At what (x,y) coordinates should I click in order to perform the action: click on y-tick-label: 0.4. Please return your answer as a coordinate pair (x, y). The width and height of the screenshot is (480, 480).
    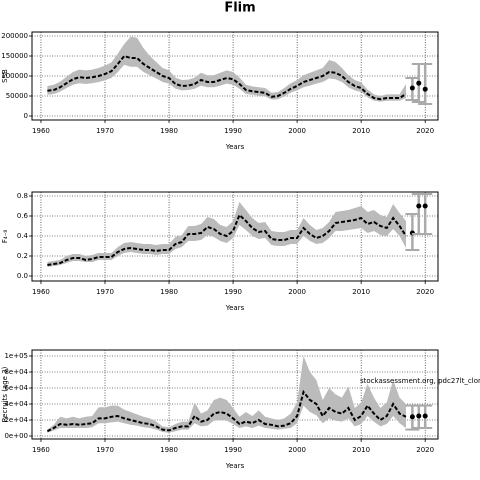
    Looking at the image, I should click on (23, 236).